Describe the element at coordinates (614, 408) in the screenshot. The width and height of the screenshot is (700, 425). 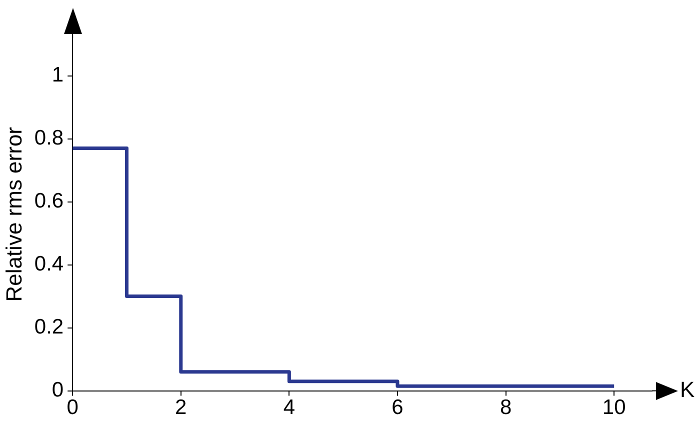
I see `x-tick-label: 10` at that location.